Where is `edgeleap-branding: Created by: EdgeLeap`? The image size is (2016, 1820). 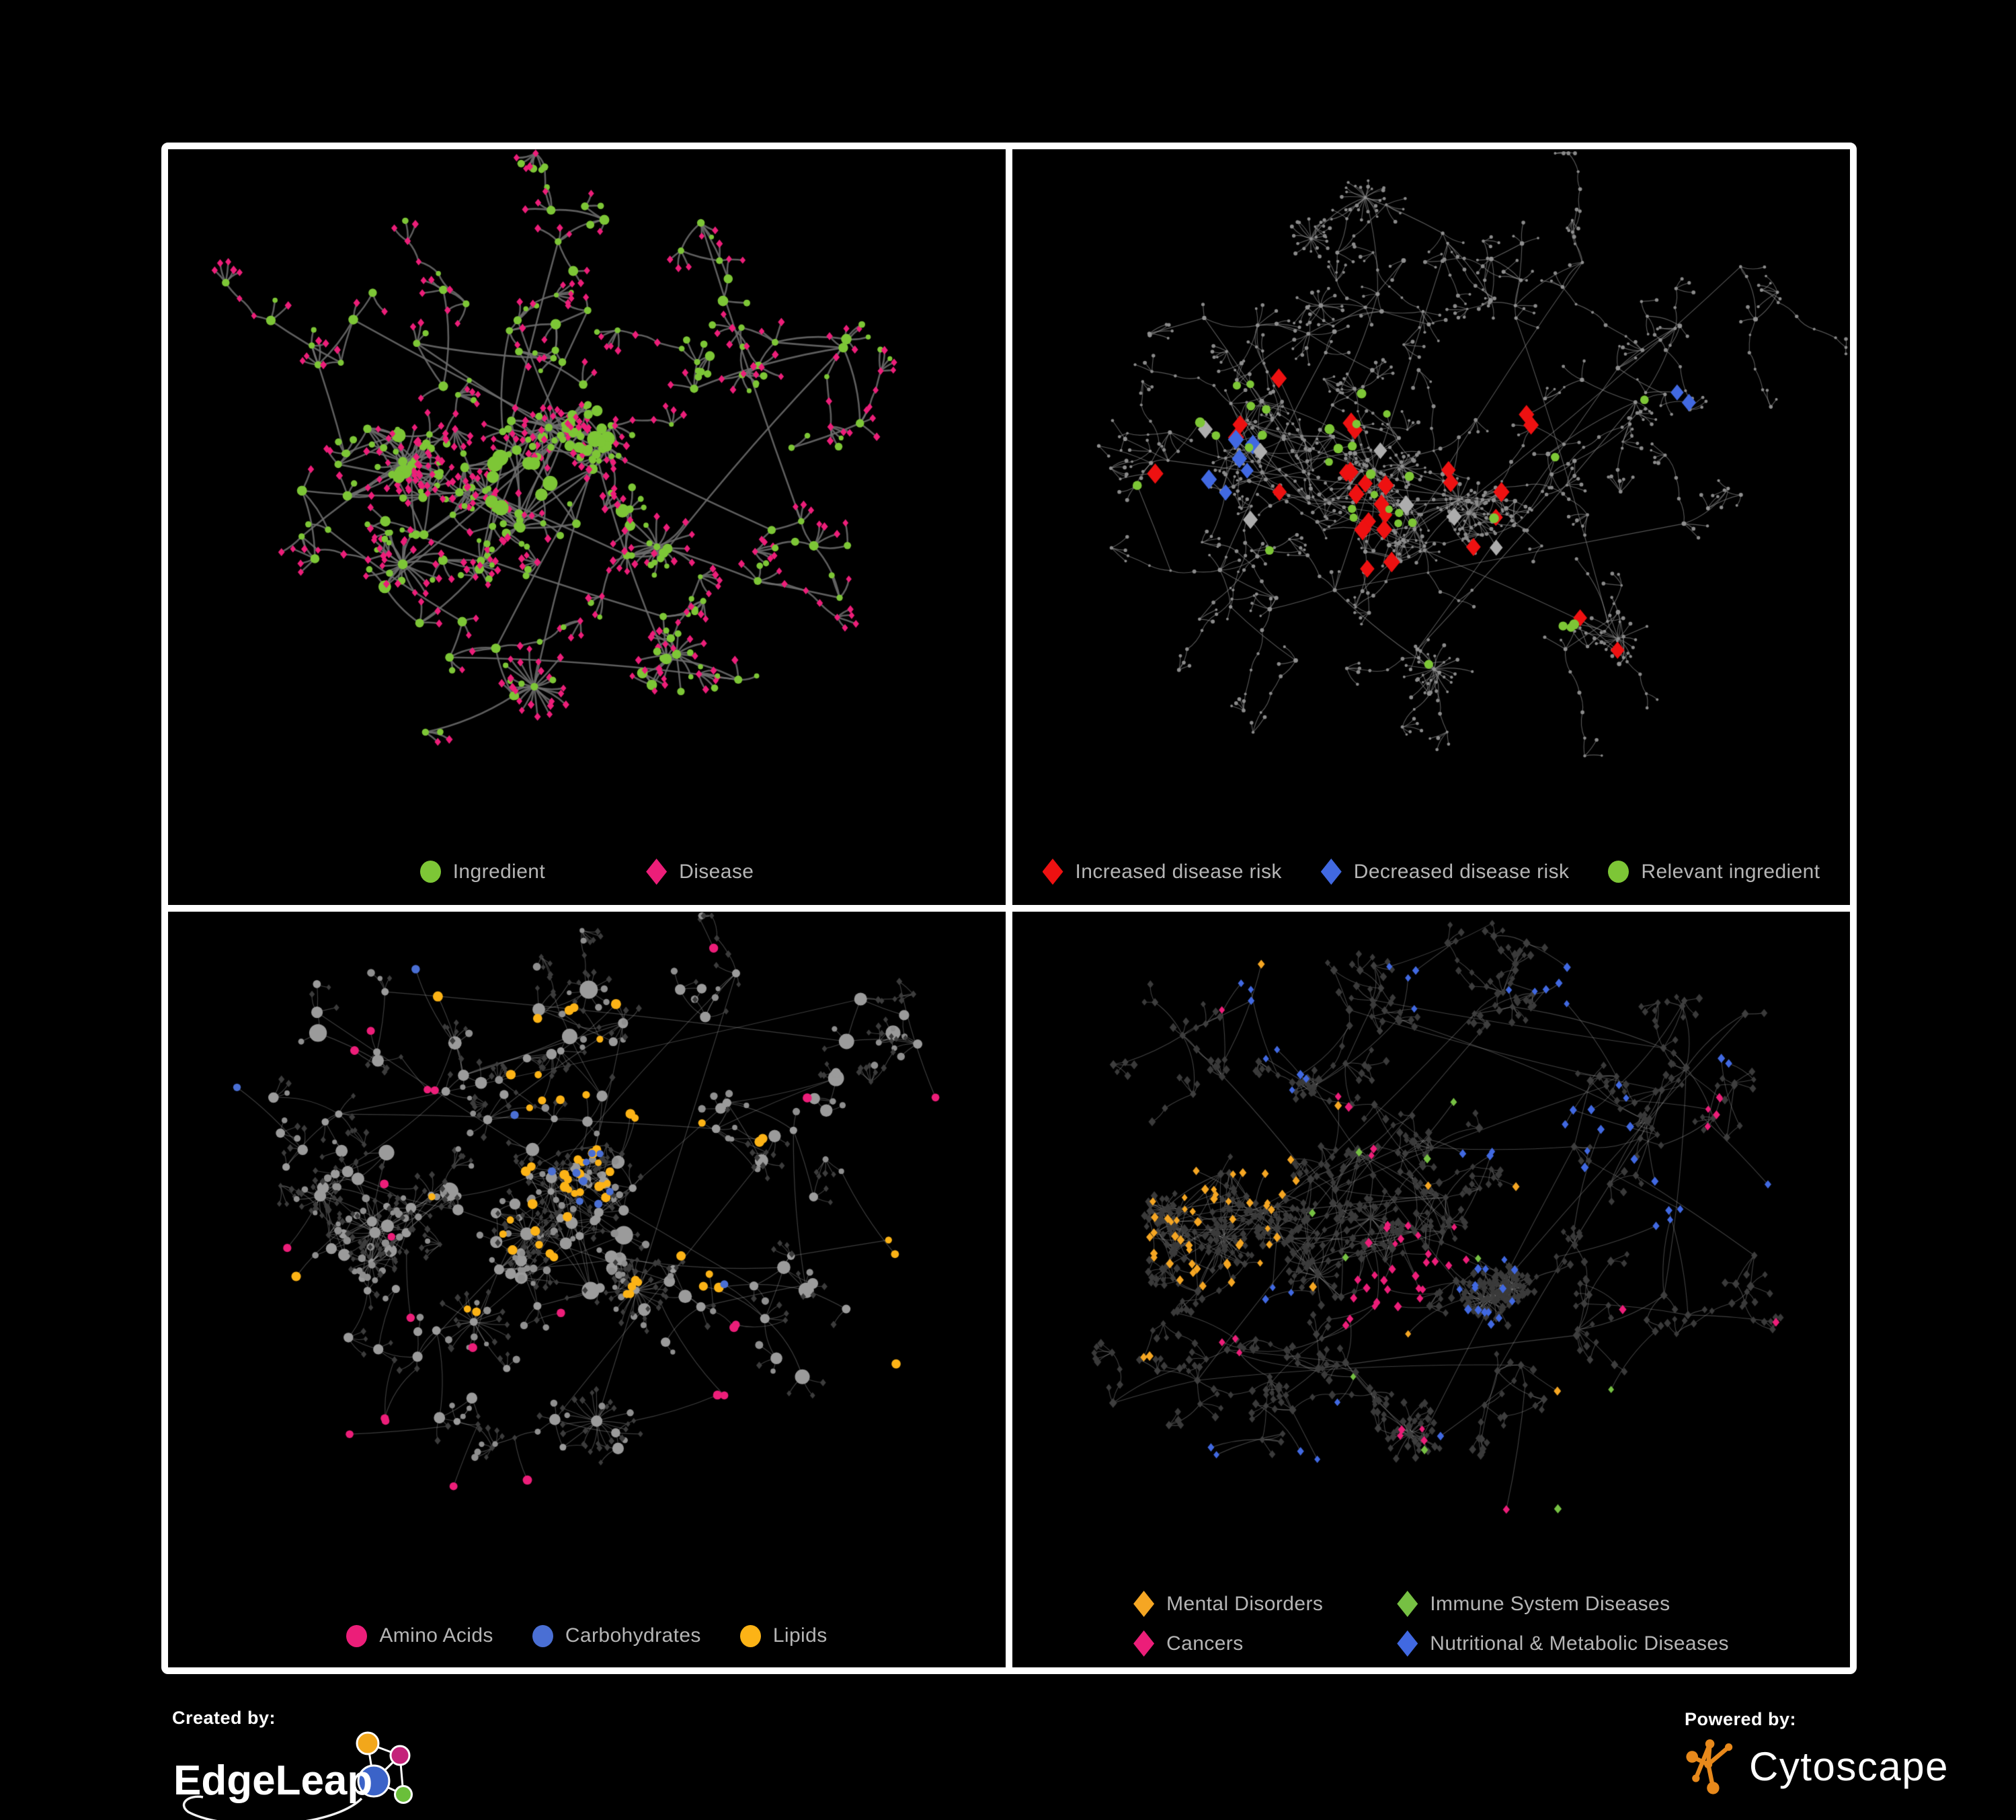
edgeleap-branding: Created by: EdgeLeap is located at coordinates (306, 1764).